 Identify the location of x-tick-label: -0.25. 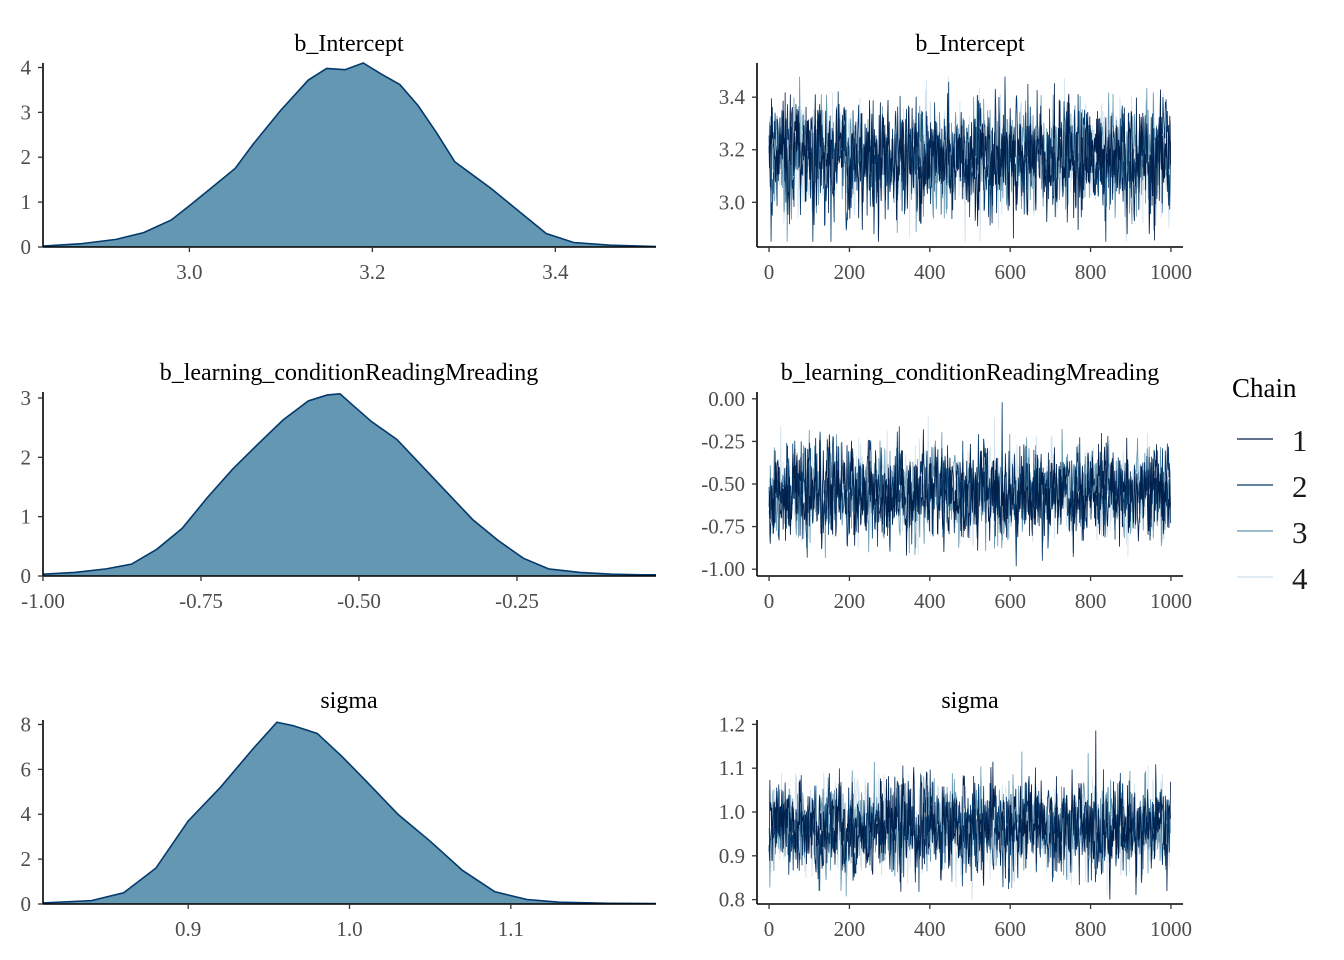
(517, 601).